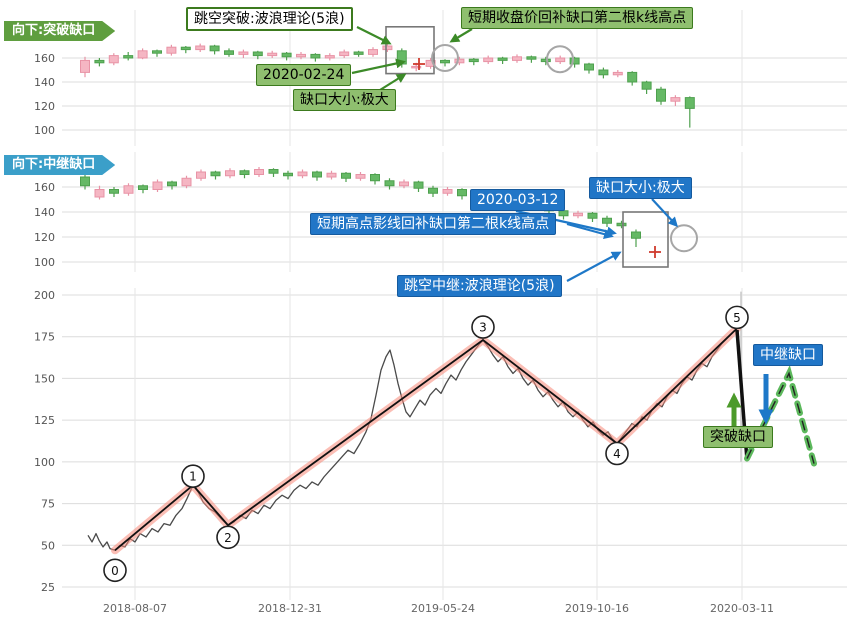 The width and height of the screenshot is (853, 623). Describe the element at coordinates (48, 587) in the screenshot. I see `y-tick-label: 25` at that location.